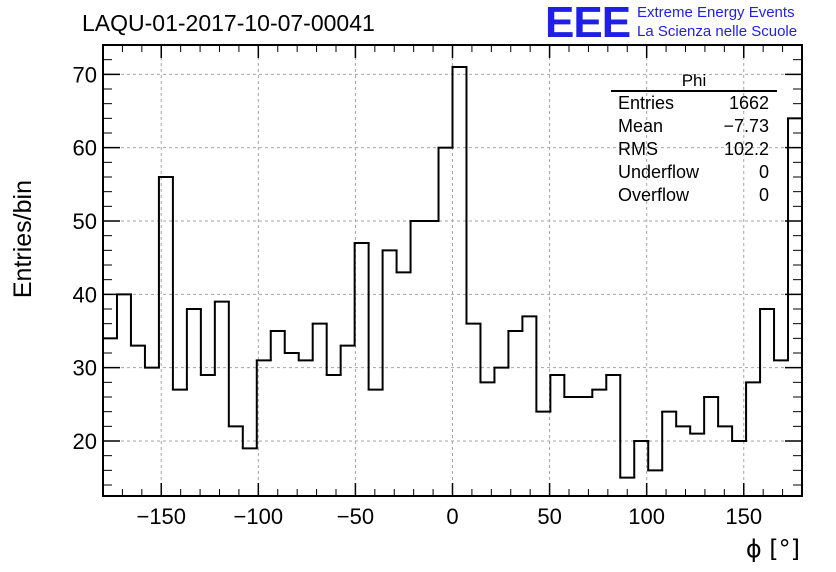 The height and width of the screenshot is (572, 836). What do you see at coordinates (161, 516) in the screenshot?
I see `x-tick-label: −150` at bounding box center [161, 516].